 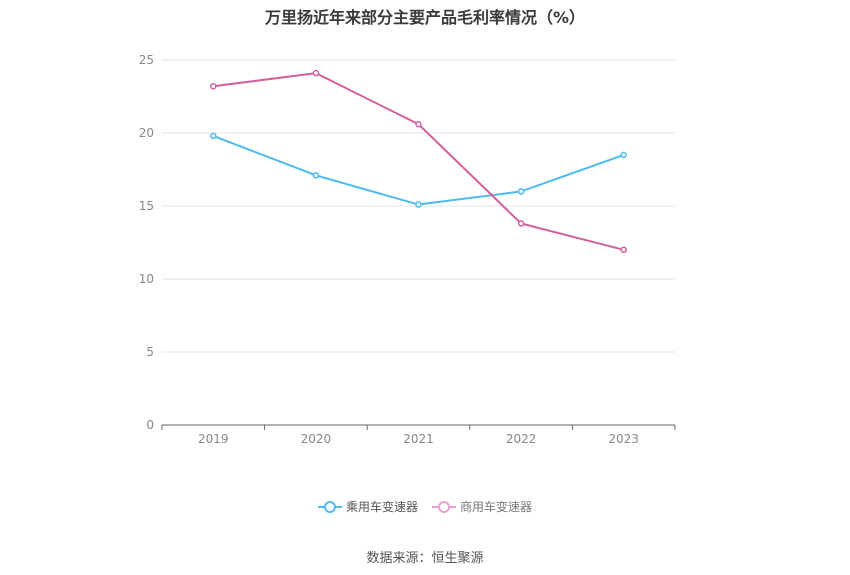 I want to click on legend-item-passenger: 乘用车变速器, so click(x=367, y=506).